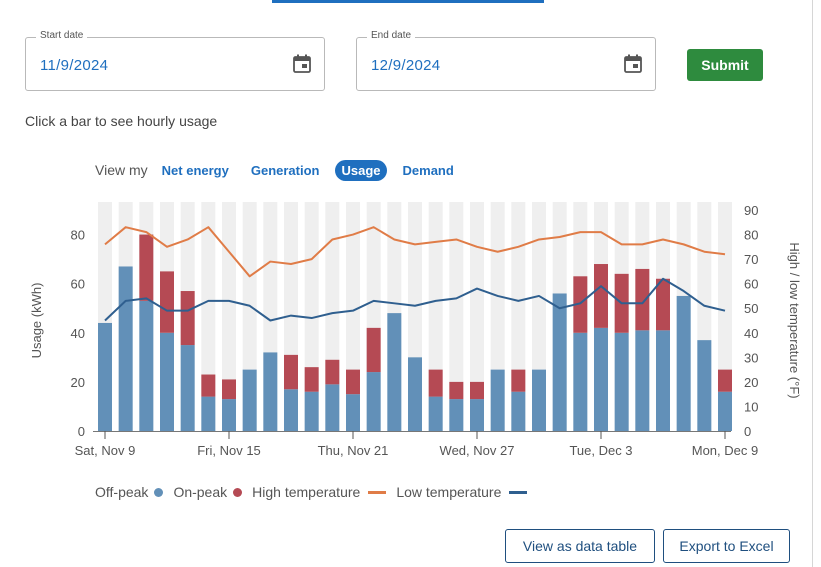 The width and height of the screenshot is (821, 567). Describe the element at coordinates (361, 170) in the screenshot. I see `view-usage-button: Usage` at that location.